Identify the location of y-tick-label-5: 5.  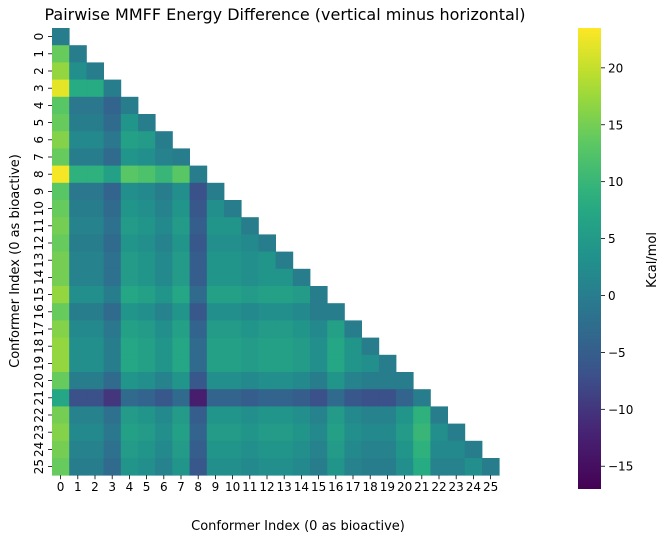
(39, 123).